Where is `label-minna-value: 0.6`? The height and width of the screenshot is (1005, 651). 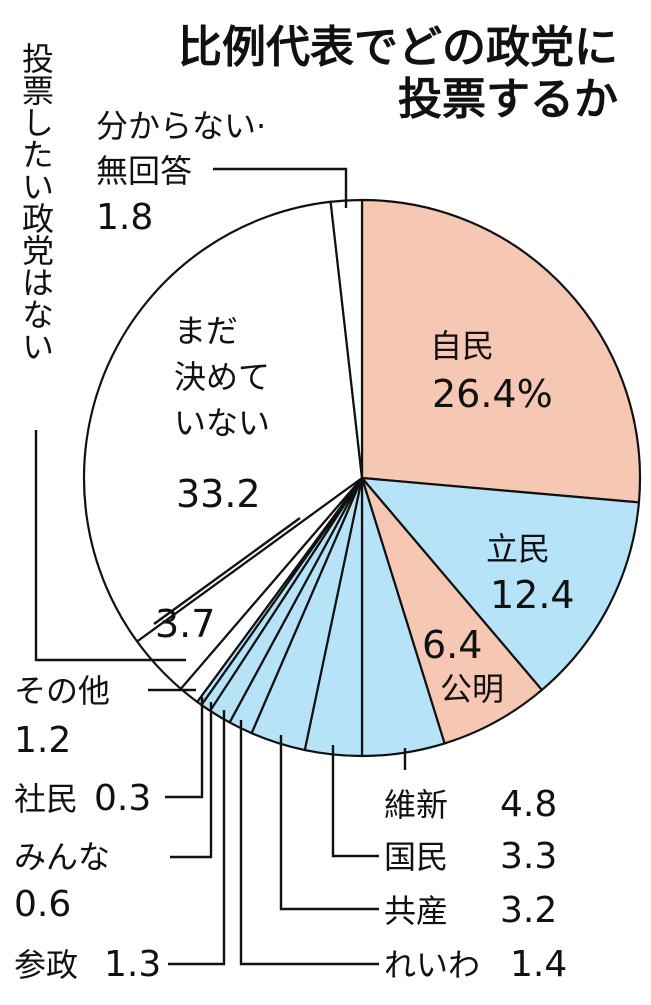 label-minna-value: 0.6 is located at coordinates (42, 904).